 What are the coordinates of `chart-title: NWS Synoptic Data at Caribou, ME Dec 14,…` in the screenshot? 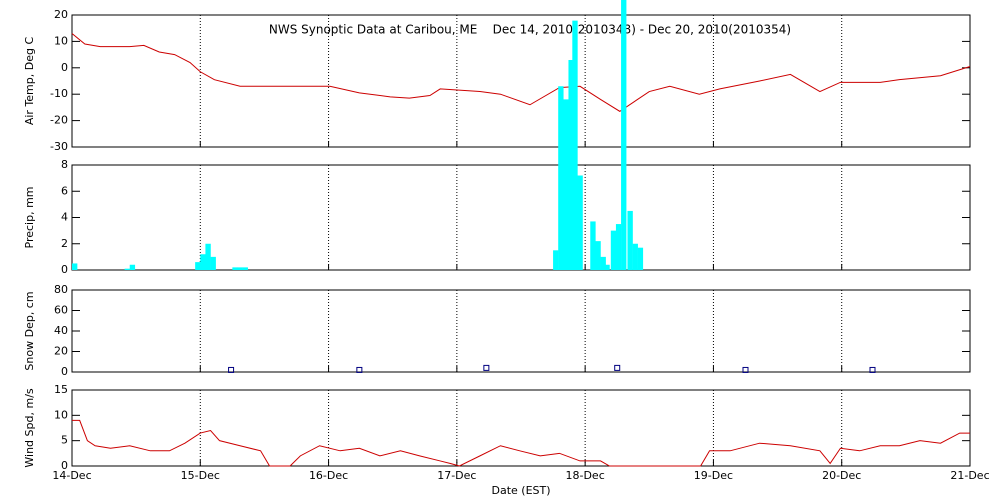 It's located at (530, 30).